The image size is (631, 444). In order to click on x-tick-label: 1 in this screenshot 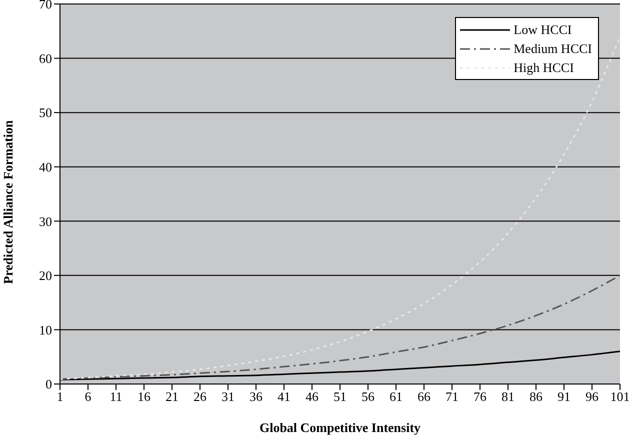, I will do `click(60, 396)`.